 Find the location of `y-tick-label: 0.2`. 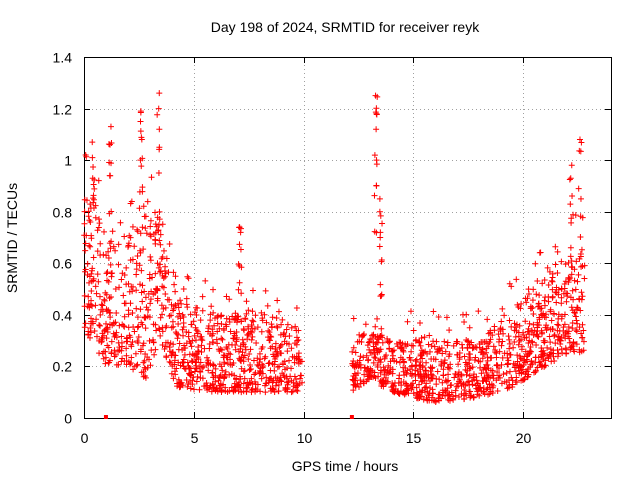

y-tick-label: 0.2 is located at coordinates (63, 367).